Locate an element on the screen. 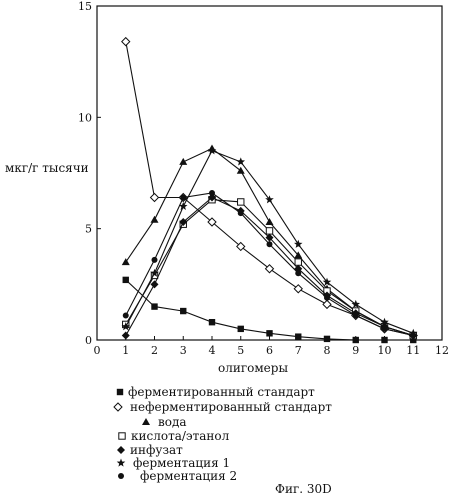 The height and width of the screenshot is (499, 456). y-tick-label: 0 is located at coordinates (88, 340).